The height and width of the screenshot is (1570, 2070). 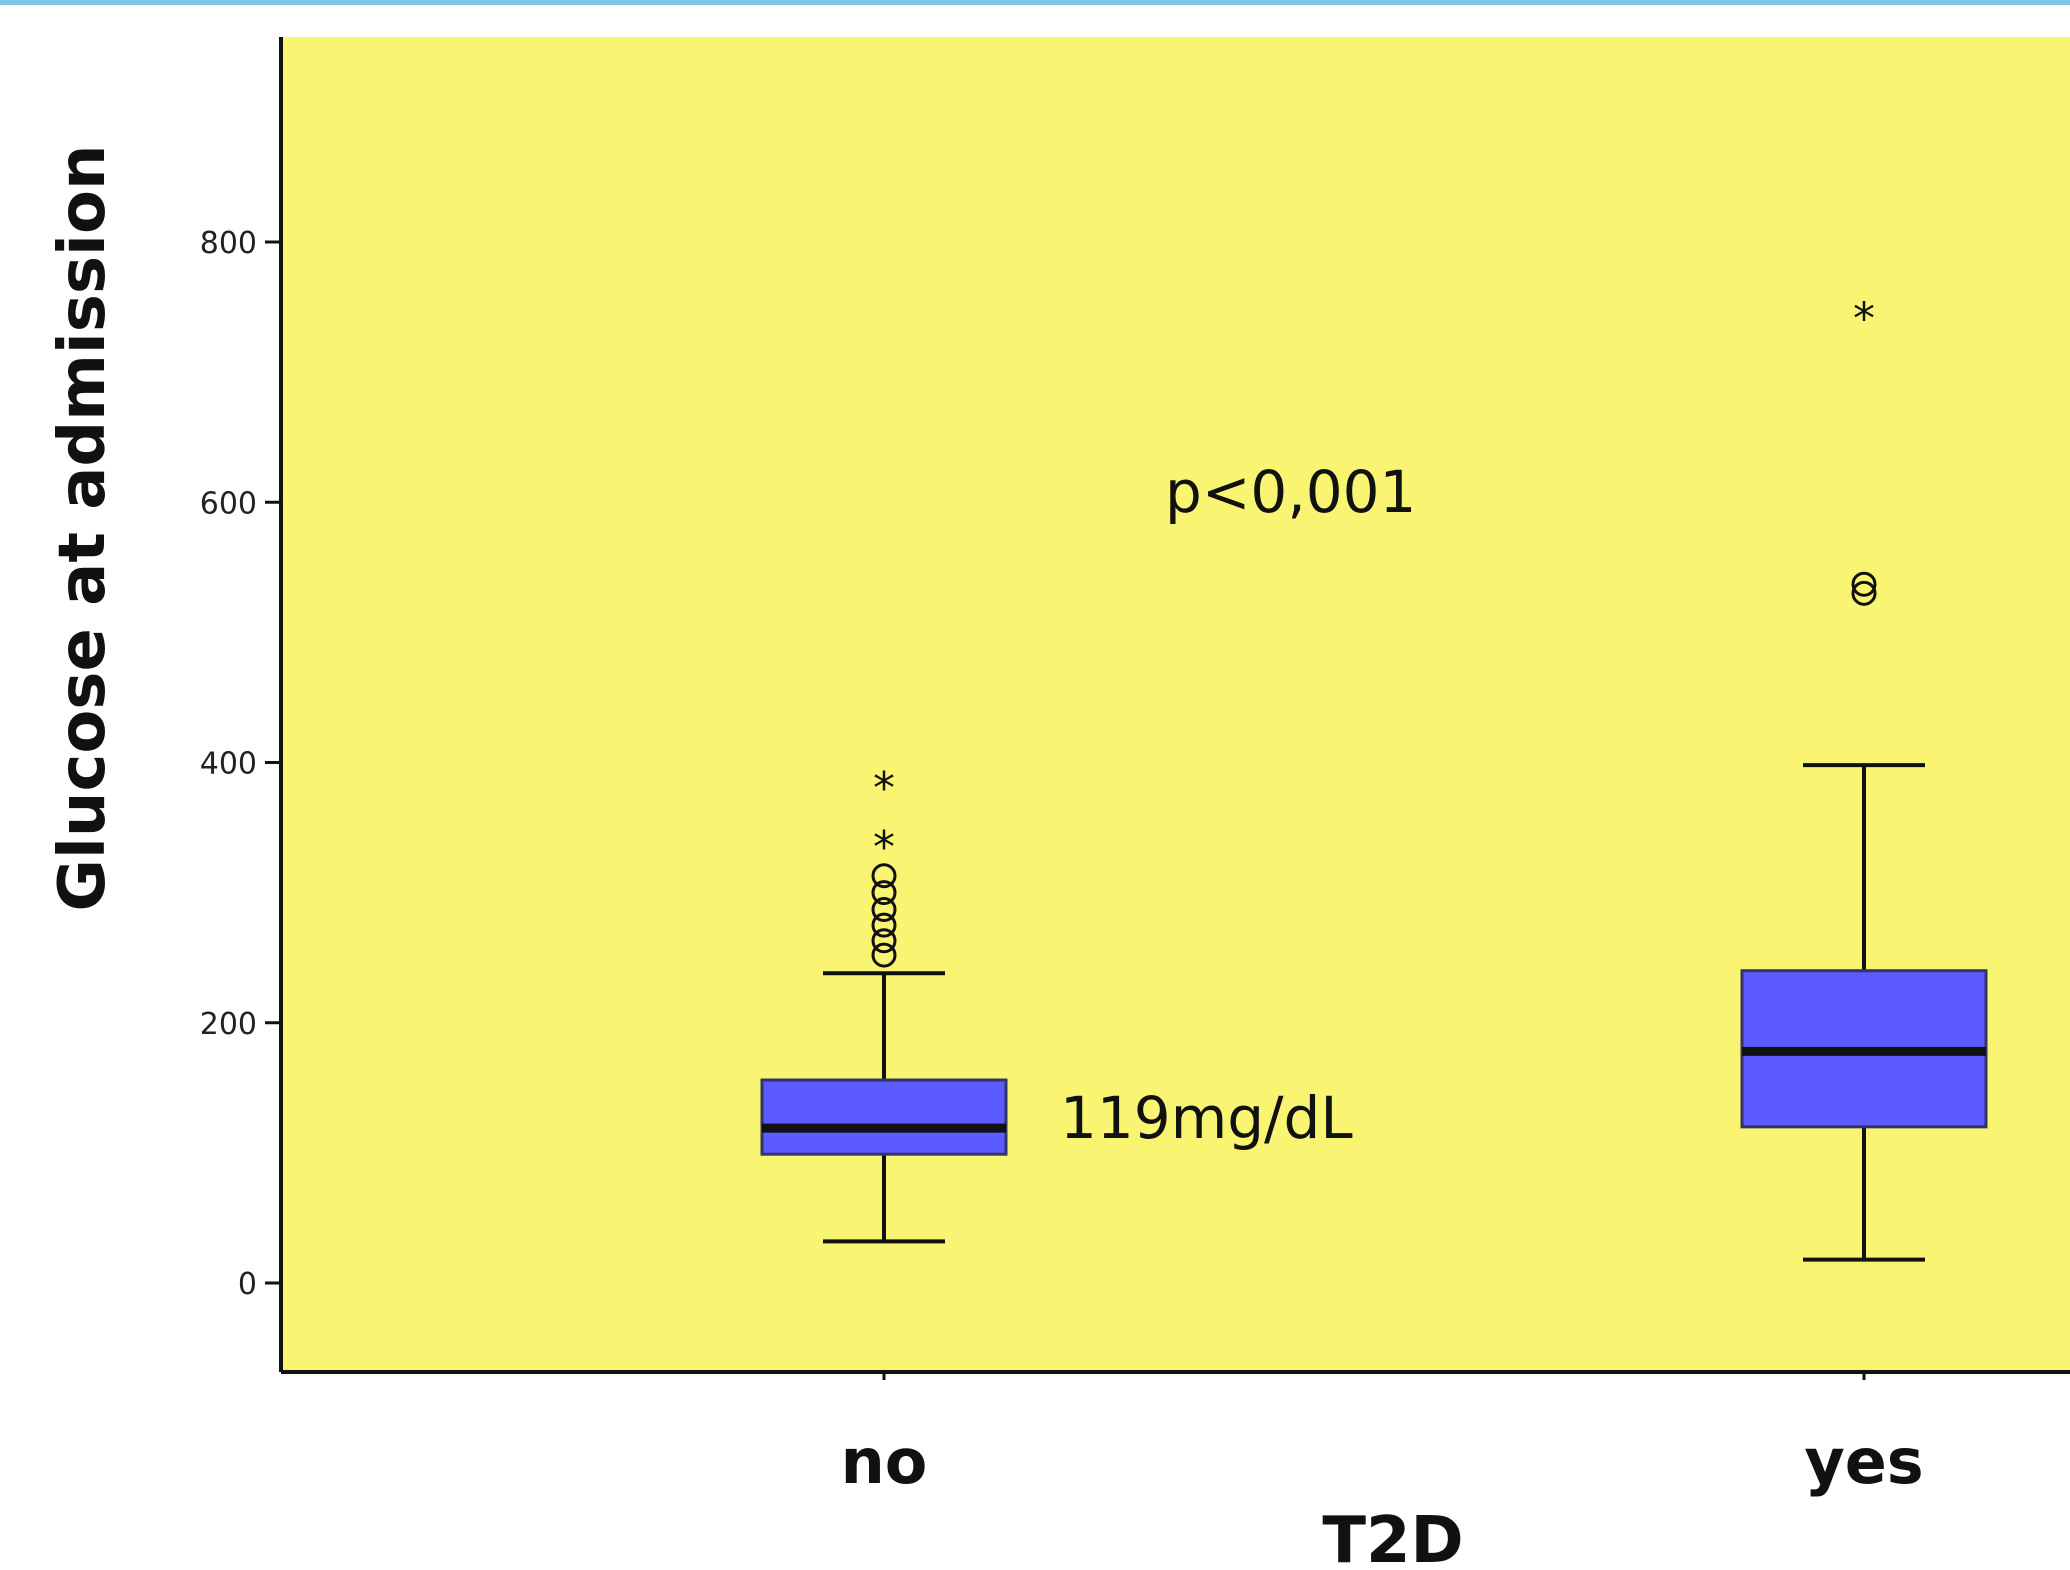 What do you see at coordinates (83, 527) in the screenshot?
I see `y-axis-title: Glucose at admission` at bounding box center [83, 527].